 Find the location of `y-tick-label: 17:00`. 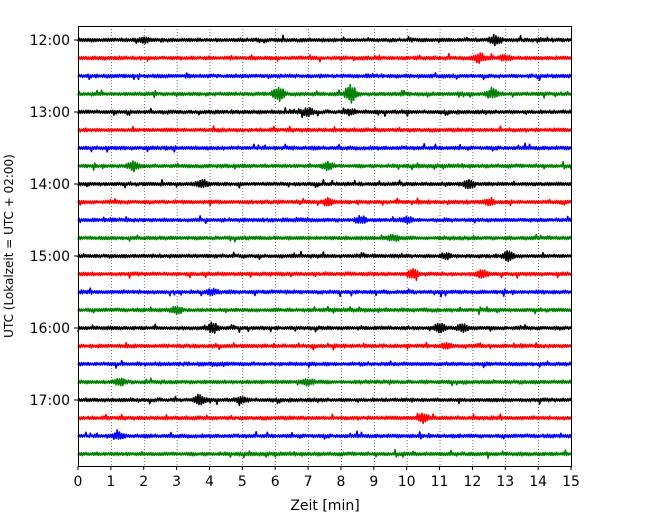

y-tick-label: 17:00 is located at coordinates (50, 401).